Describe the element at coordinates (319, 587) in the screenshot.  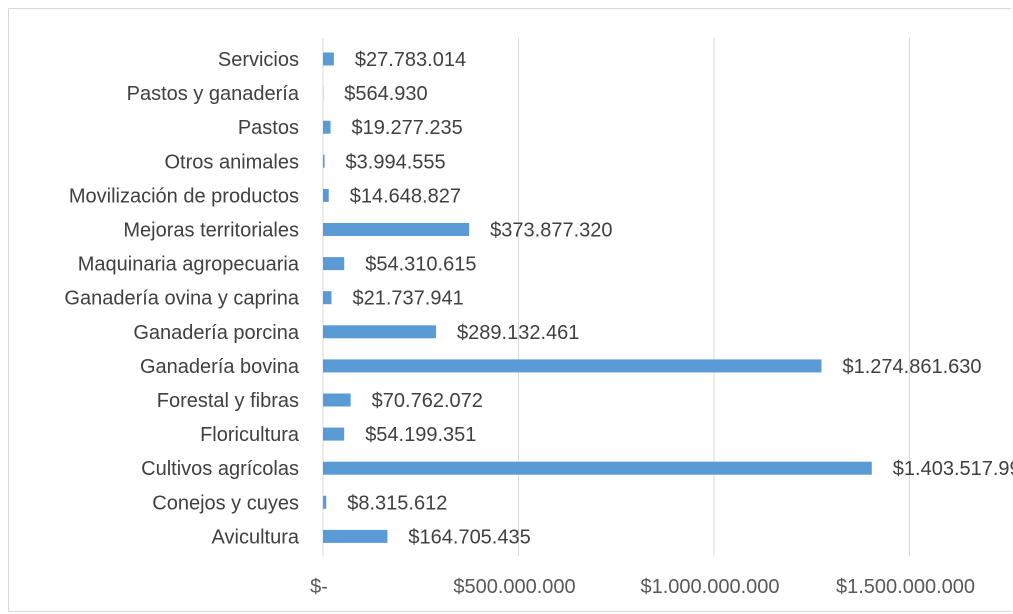
I see `x-tick-label: $-` at that location.